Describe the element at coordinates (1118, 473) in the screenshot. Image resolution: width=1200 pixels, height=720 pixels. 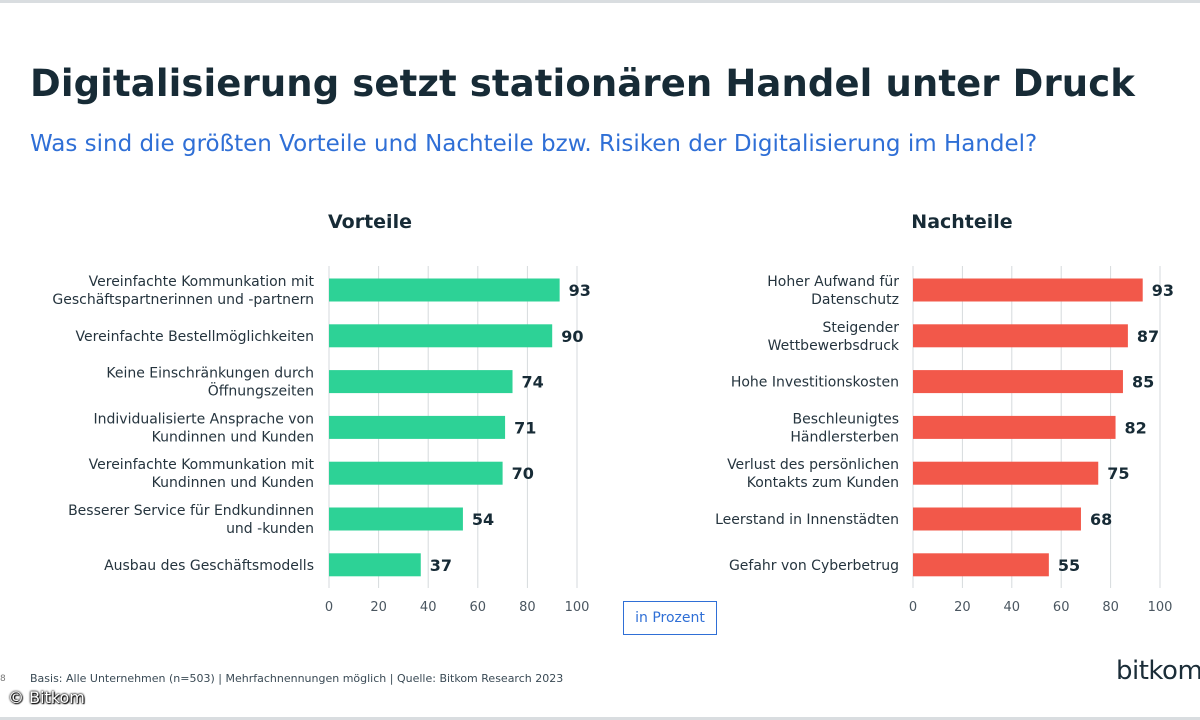
I see `nachteile-value-label-5: 75` at that location.